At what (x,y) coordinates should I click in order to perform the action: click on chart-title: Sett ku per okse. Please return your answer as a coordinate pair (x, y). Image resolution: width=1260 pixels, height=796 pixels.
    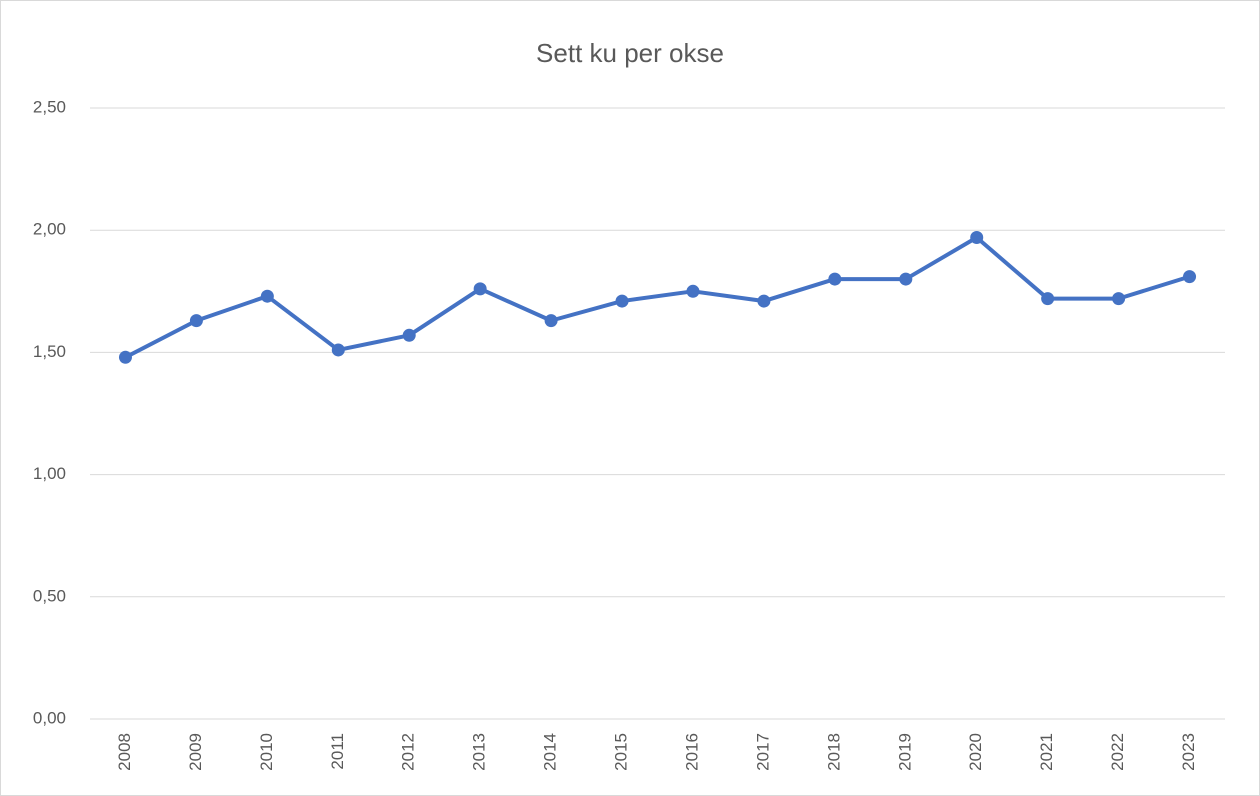
    Looking at the image, I should click on (630, 53).